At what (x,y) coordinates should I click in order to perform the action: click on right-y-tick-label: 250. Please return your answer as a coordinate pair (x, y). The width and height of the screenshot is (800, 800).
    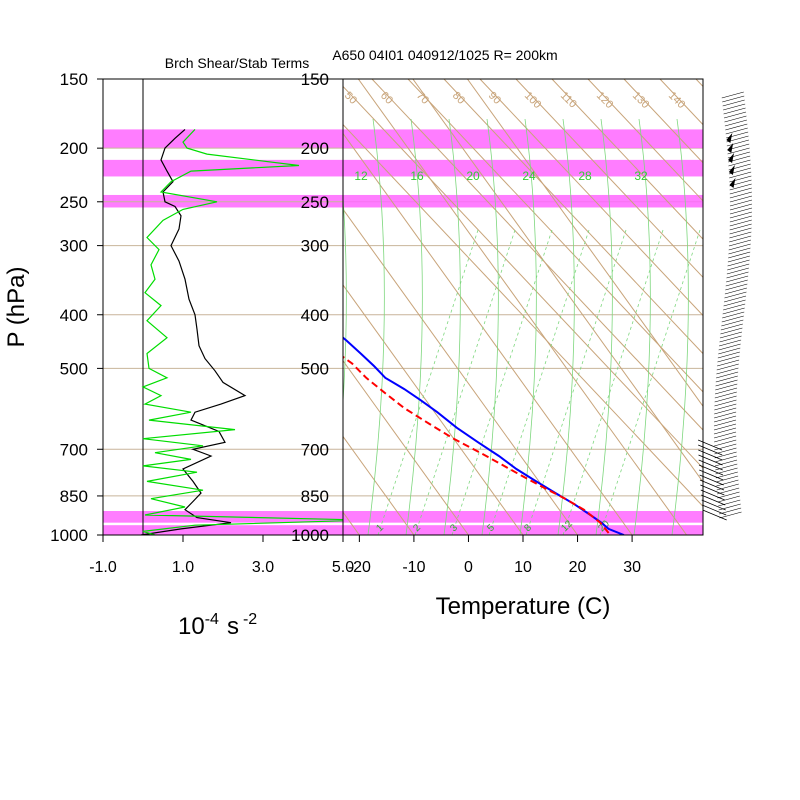
    Looking at the image, I should click on (315, 202).